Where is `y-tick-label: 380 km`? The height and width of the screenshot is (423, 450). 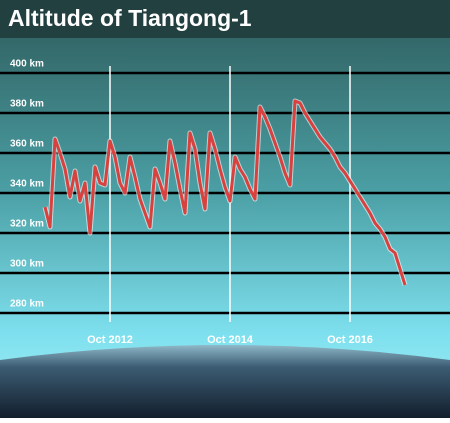 y-tick-label: 380 km is located at coordinates (27, 104).